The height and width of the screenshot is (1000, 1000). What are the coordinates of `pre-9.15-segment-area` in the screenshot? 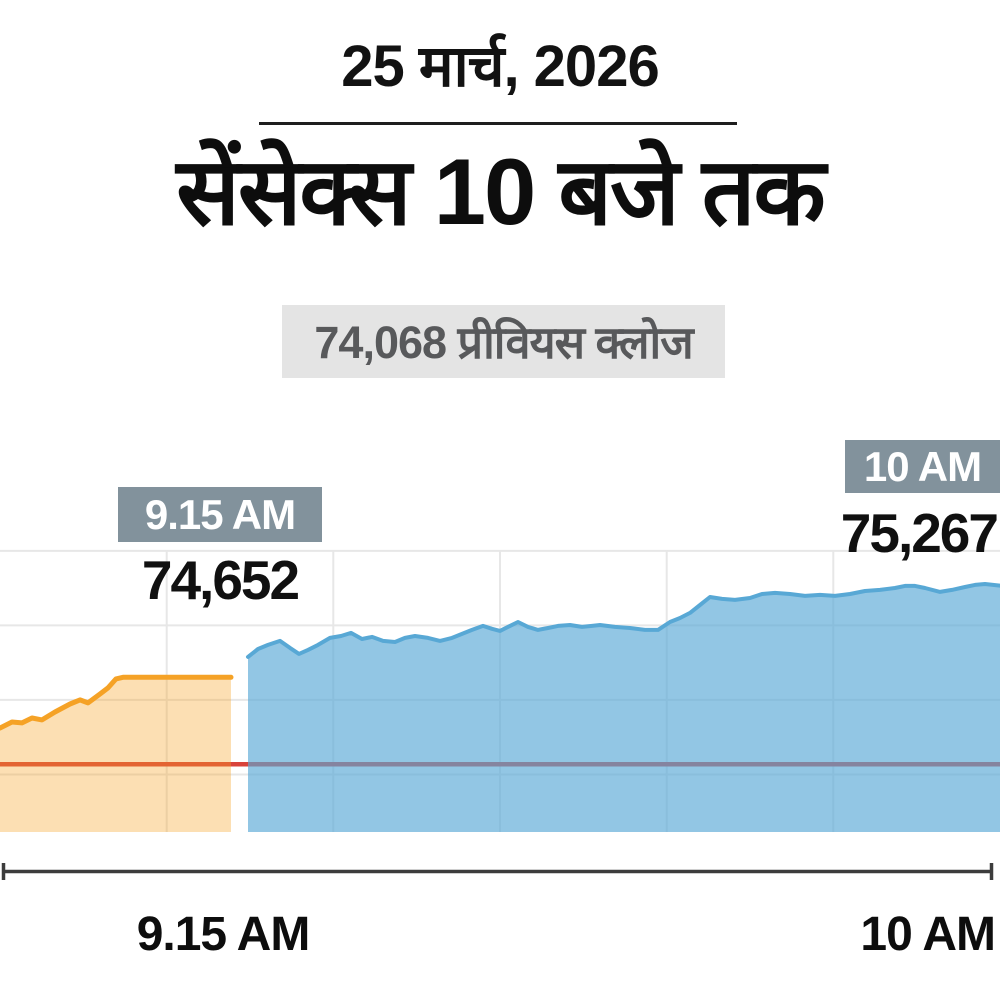 It's located at (115, 754).